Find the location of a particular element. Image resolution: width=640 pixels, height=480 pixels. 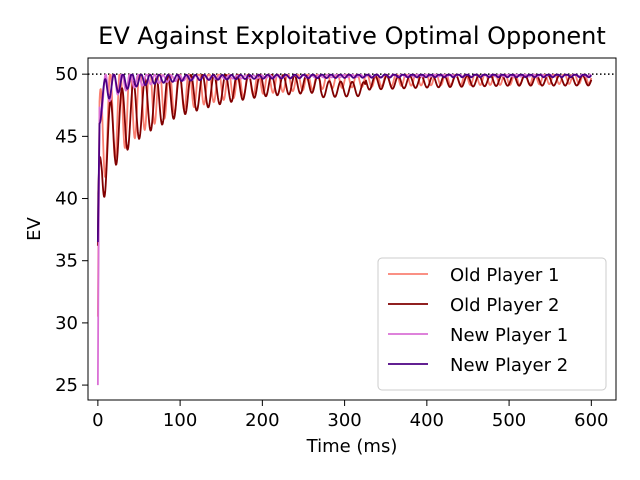

y-axis-ticks: 25 30 35 40 45 50 is located at coordinates (71, 230).